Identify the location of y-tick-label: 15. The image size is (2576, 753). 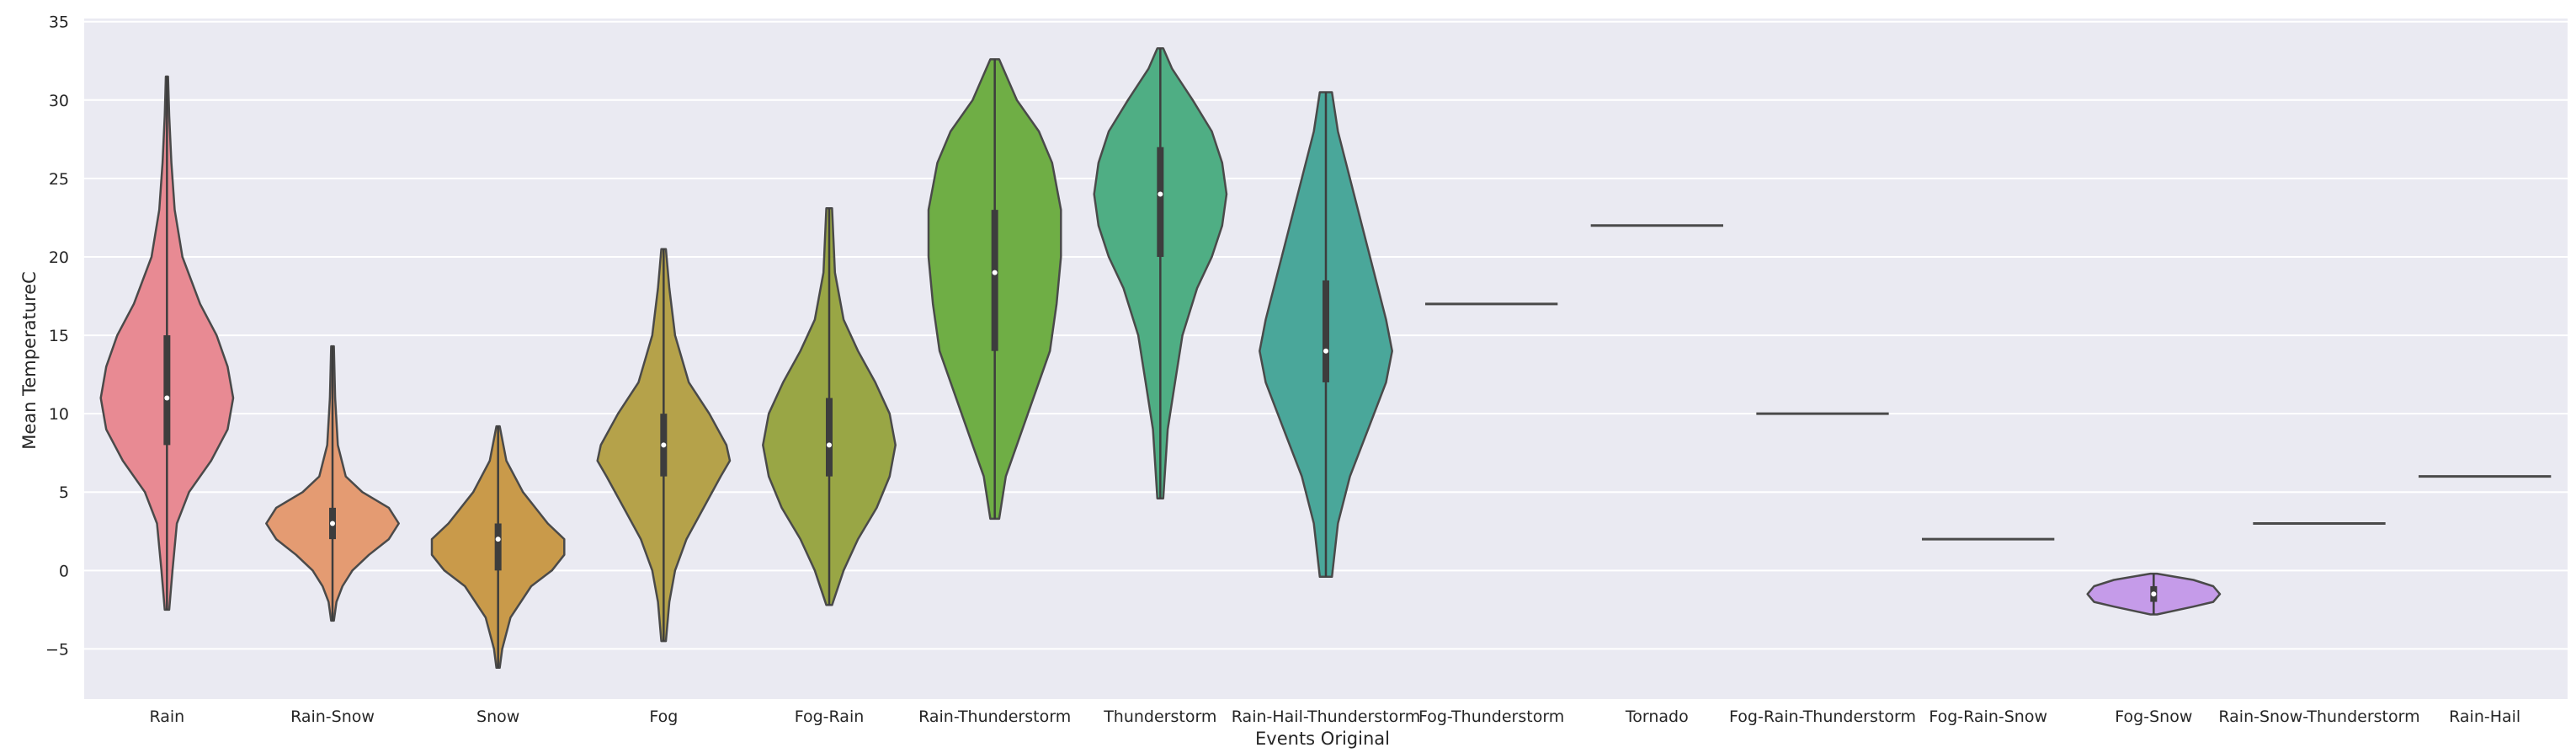
(59, 336).